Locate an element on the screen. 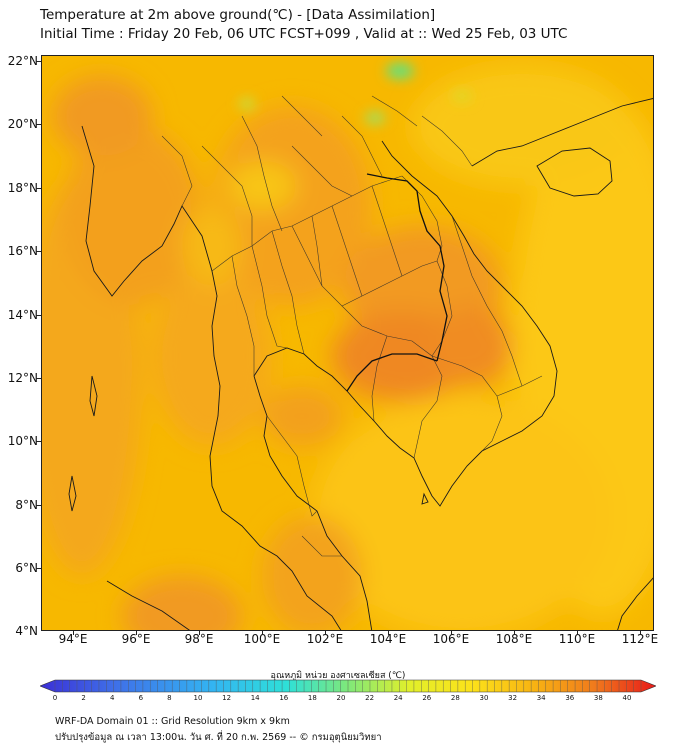 Image resolution: width=676 pixels, height=756 pixels. colorbar-tick-label: 20 is located at coordinates (341, 698).